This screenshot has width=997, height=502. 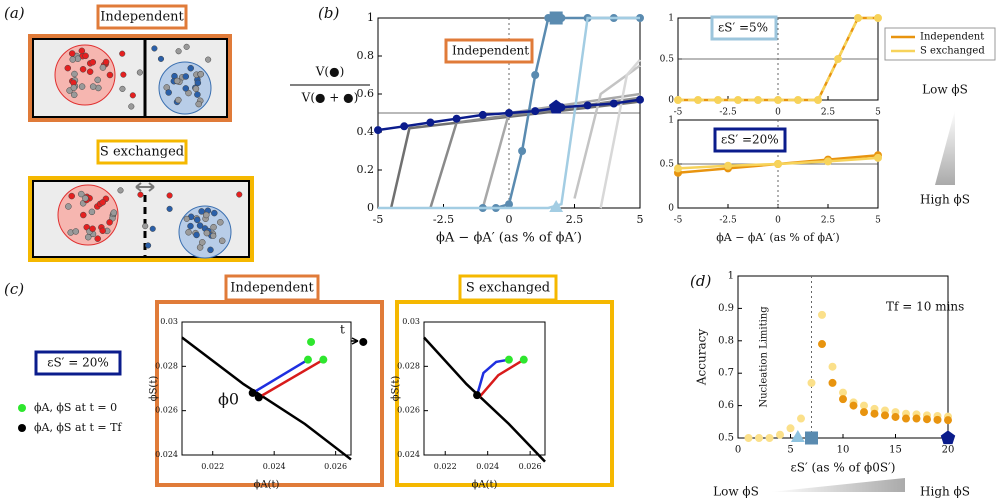 I want to click on annotation: εS′ =5%, so click(x=743, y=28).